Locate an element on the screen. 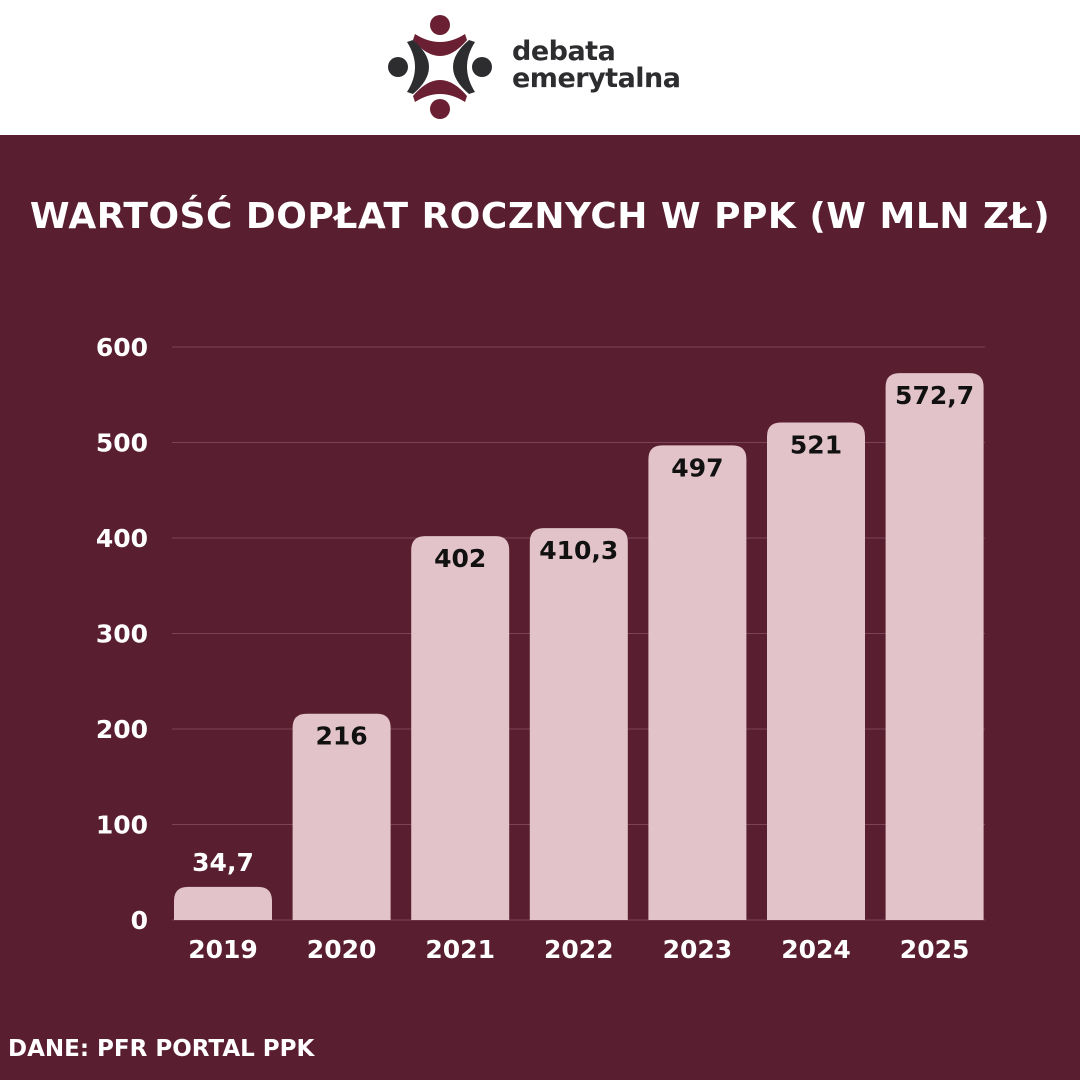 The width and height of the screenshot is (1080, 1080). x-tick-label: 2021 is located at coordinates (460, 949).